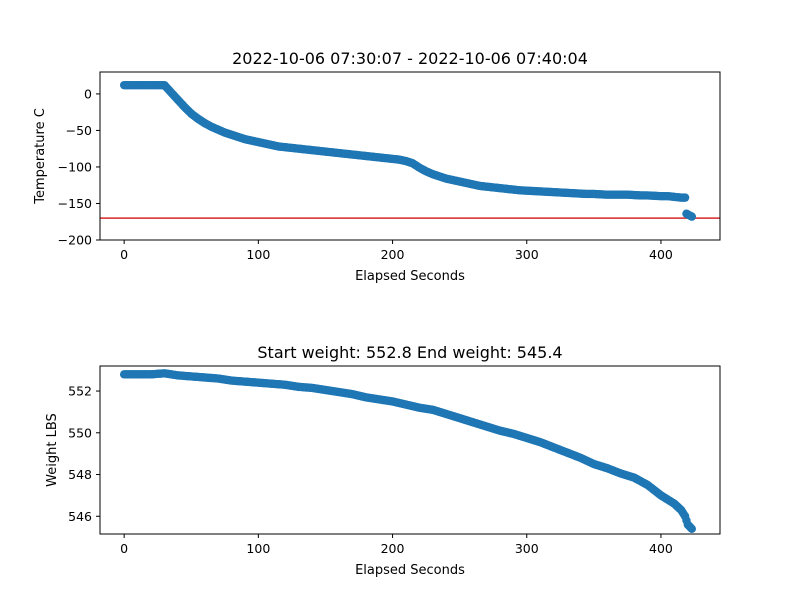 Image resolution: width=800 pixels, height=600 pixels. I want to click on weight-y-tick-label: 548, so click(80, 474).